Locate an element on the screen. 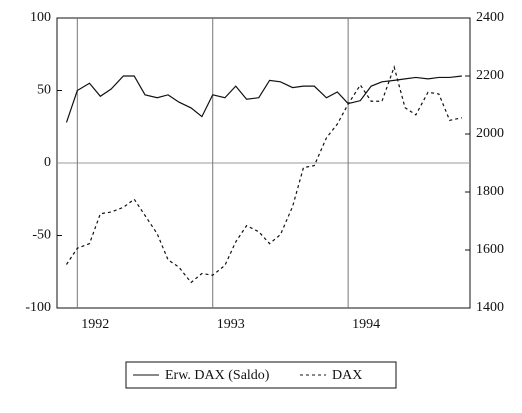 This screenshot has height=413, width=522. legend-label: Erw. DAX (Saldo) is located at coordinates (217, 375).